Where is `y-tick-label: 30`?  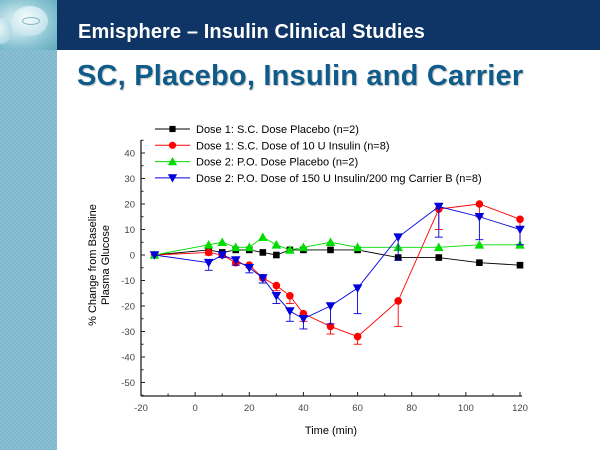
y-tick-label: 30 is located at coordinates (129, 179).